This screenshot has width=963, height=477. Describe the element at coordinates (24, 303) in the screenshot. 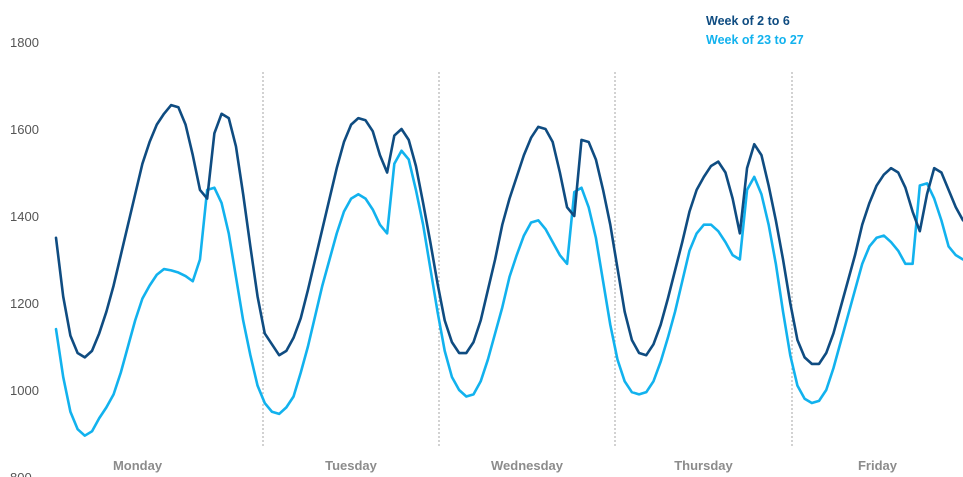

I see `y-tick-label: 1200` at that location.